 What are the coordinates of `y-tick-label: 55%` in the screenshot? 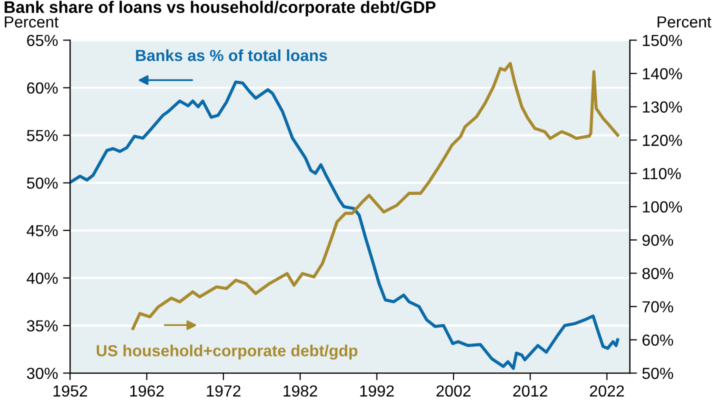 It's located at (42, 136).